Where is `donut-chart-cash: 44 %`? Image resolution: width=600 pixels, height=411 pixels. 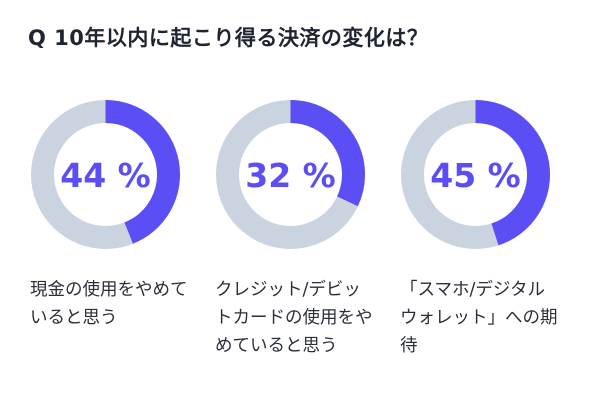 donut-chart-cash: 44 % is located at coordinates (105, 174).